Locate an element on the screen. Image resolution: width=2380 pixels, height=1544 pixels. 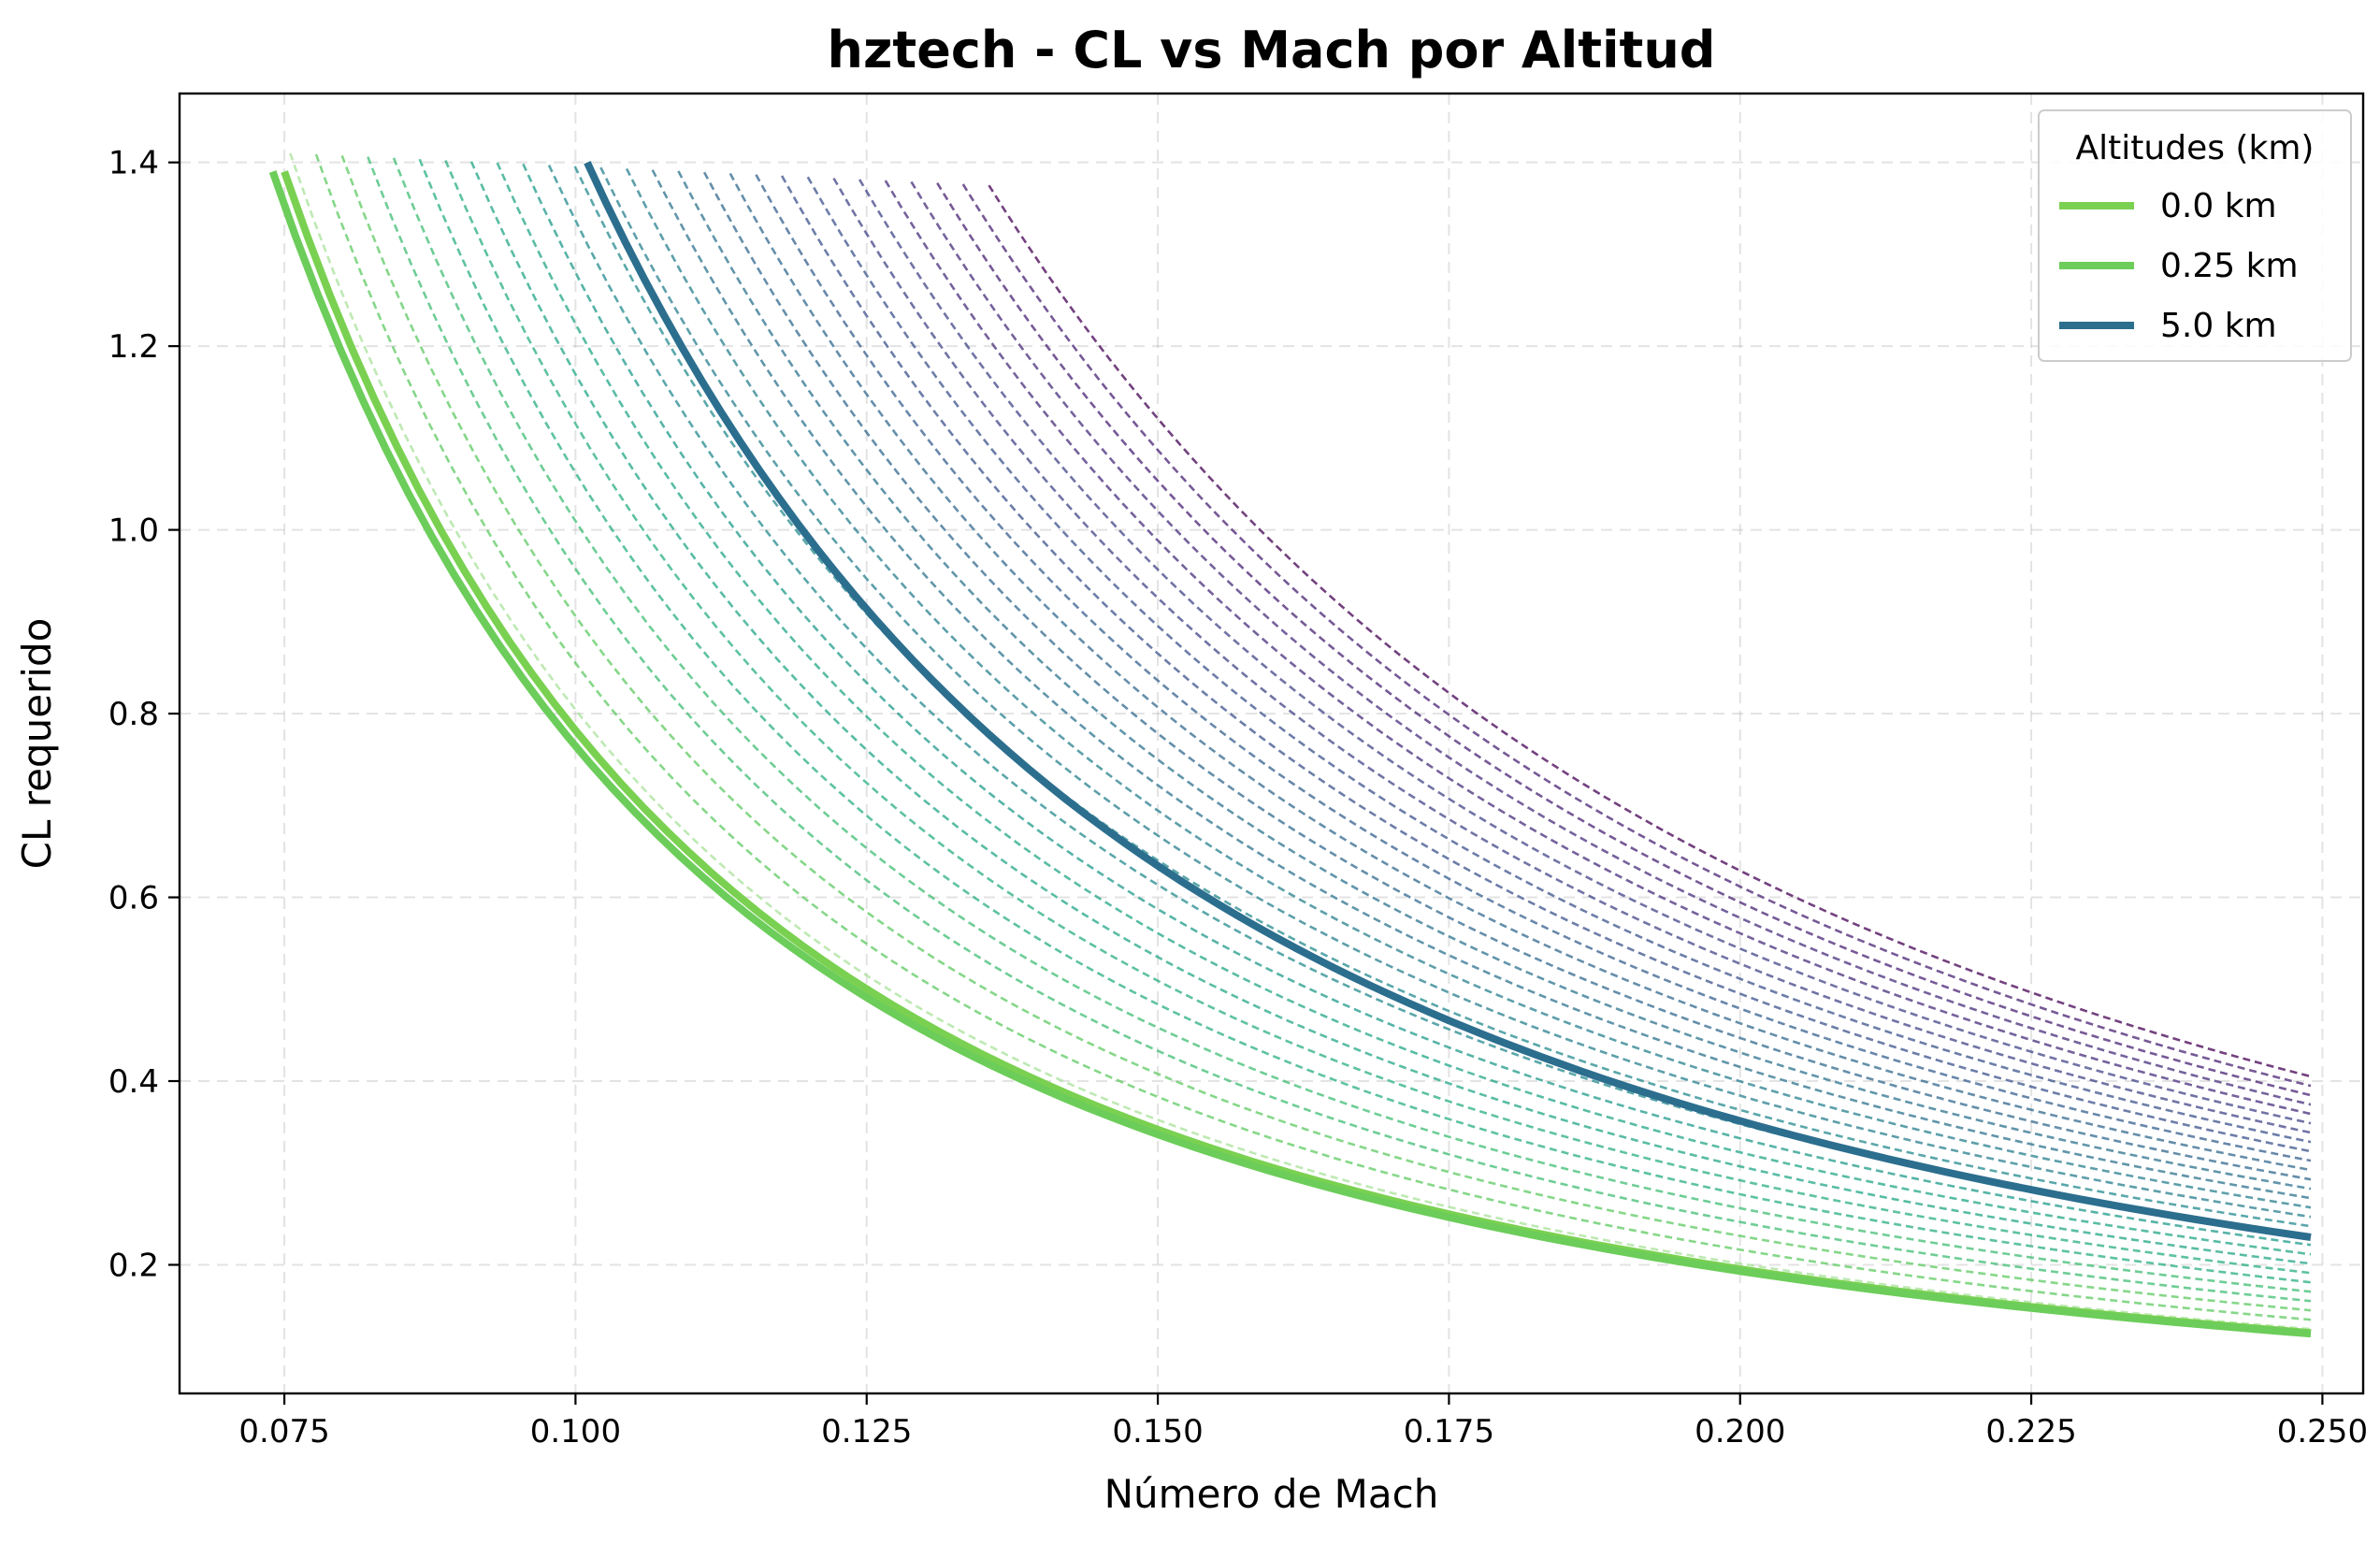
legend-label: 5.0 km is located at coordinates (2218, 326).